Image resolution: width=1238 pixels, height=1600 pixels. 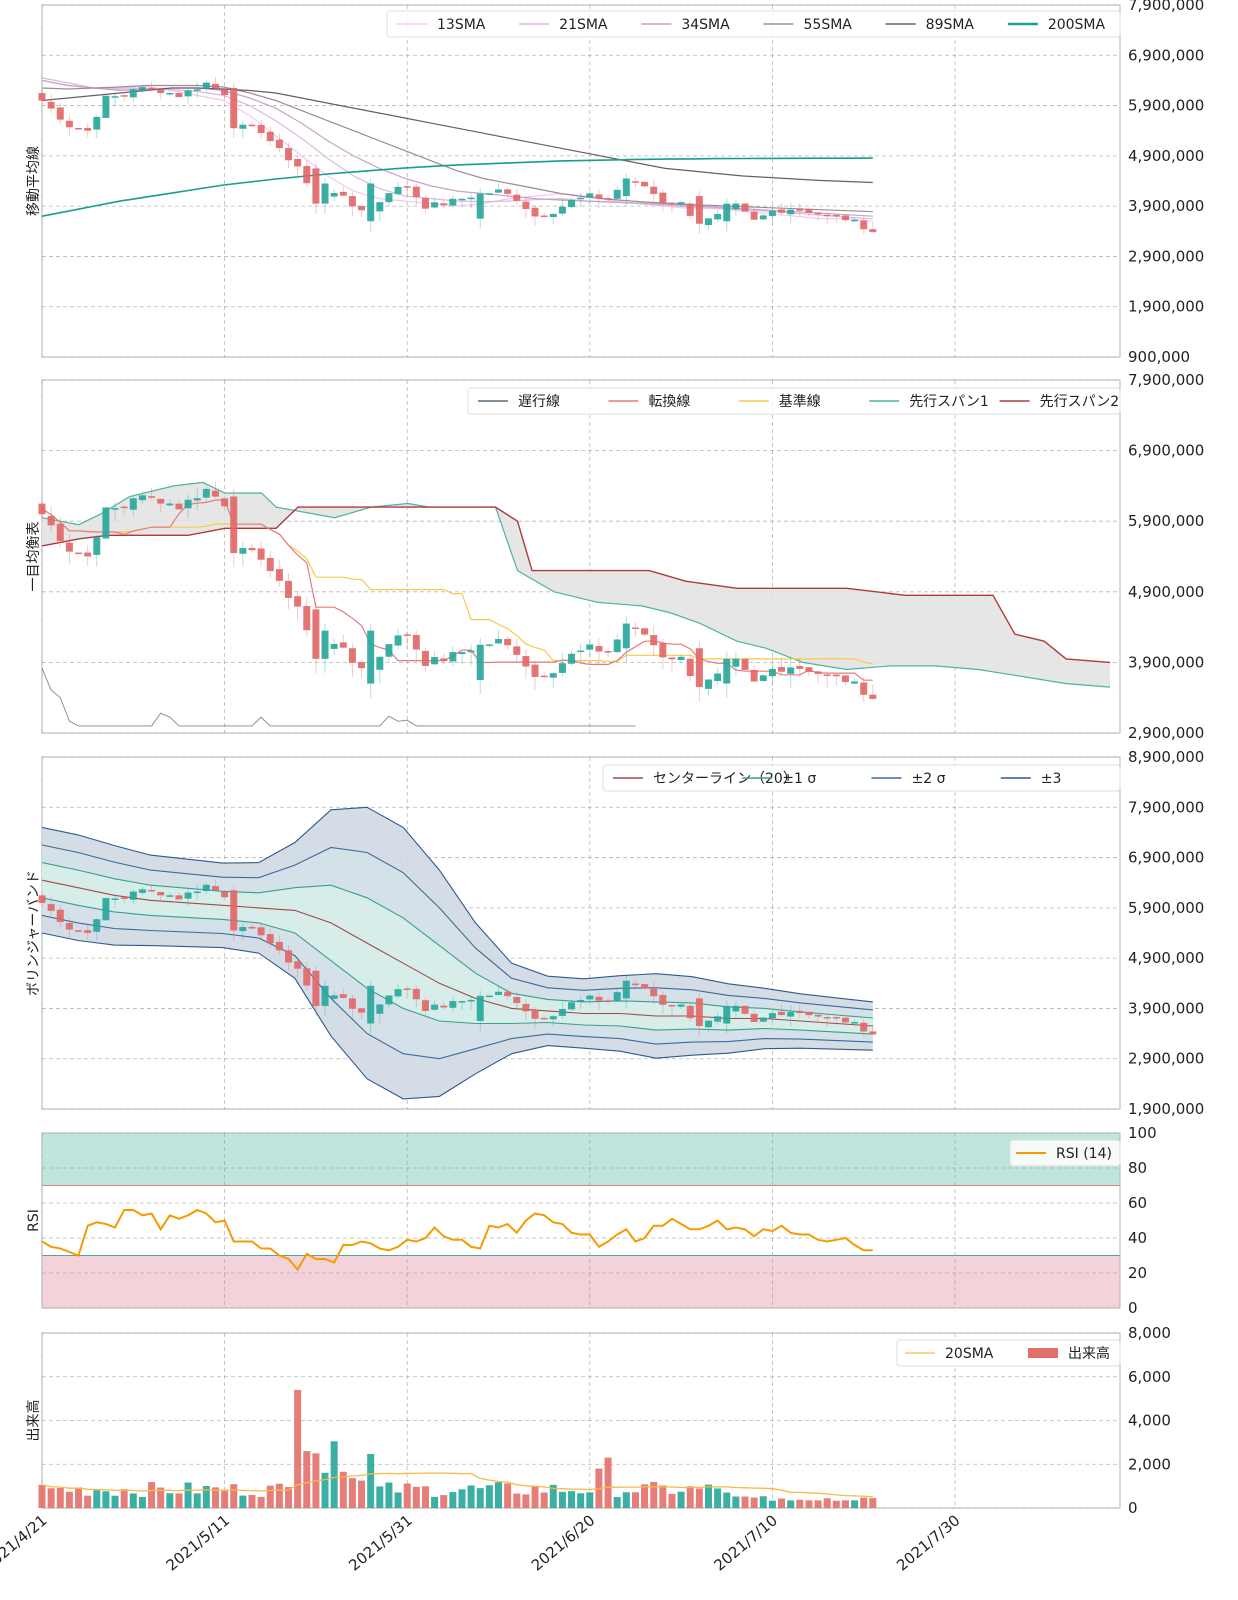 What do you see at coordinates (1084, 1154) in the screenshot?
I see `legend-label: RSI (14)` at bounding box center [1084, 1154].